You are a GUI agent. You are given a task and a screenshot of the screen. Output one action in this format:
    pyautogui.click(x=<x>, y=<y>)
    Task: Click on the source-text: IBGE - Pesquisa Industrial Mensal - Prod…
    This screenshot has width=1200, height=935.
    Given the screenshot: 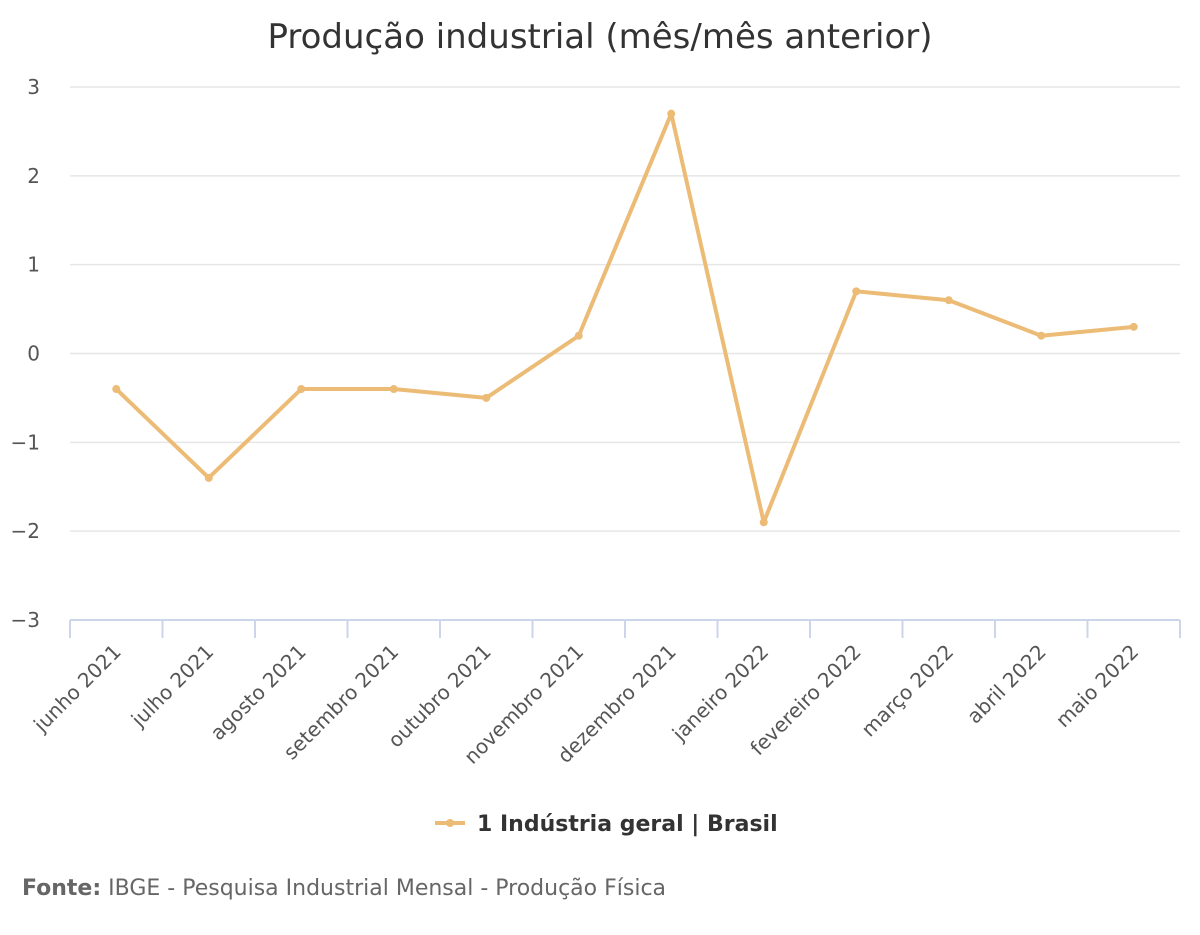 What is the action you would take?
    pyautogui.click(x=387, y=888)
    